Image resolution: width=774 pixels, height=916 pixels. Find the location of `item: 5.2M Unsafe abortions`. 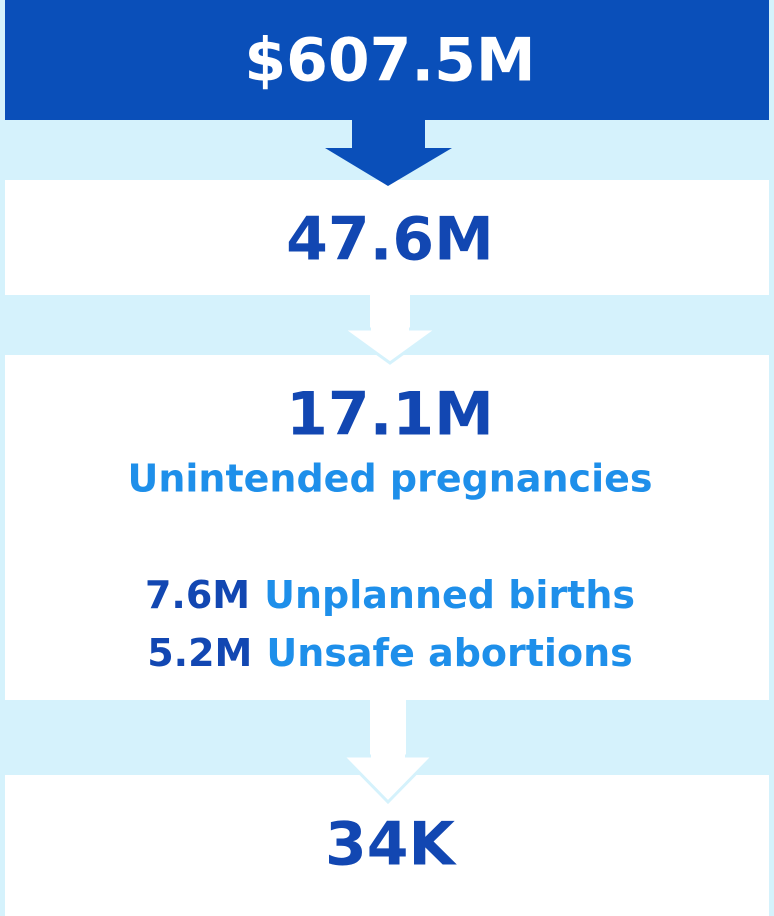

item: 5.2M Unsafe abortions is located at coordinates (390, 653).